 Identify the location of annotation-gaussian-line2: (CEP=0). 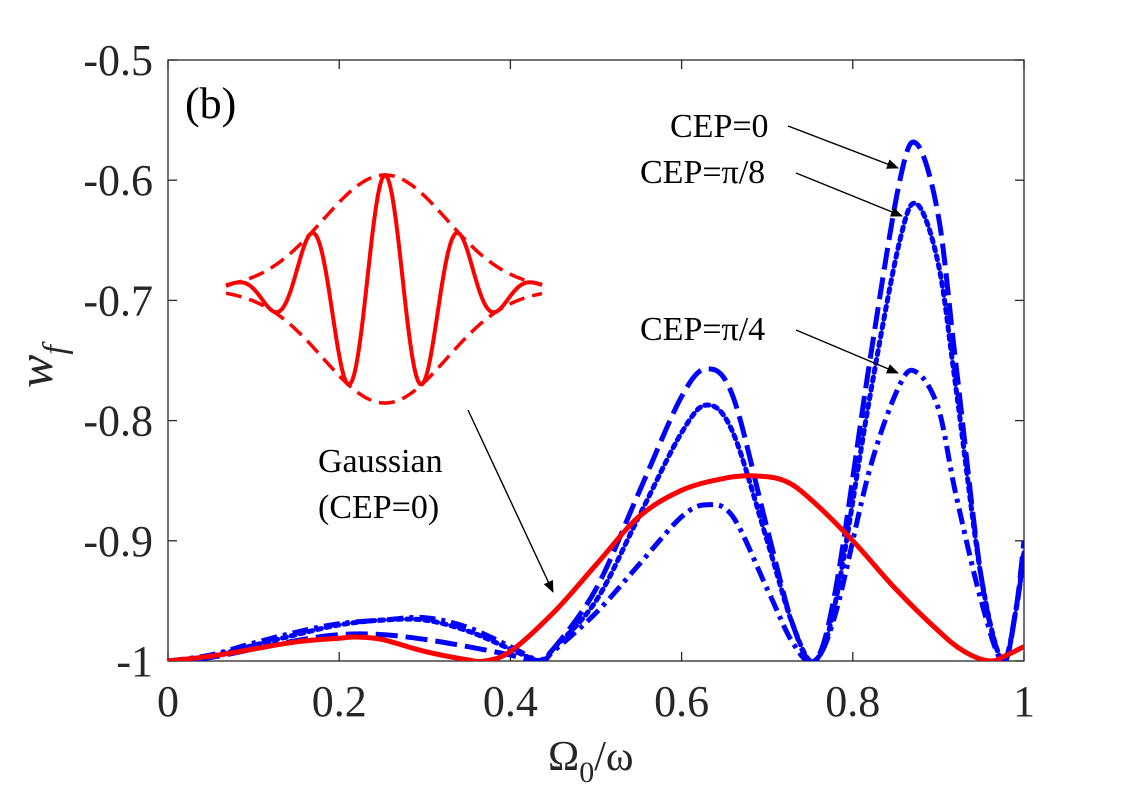
(378, 507).